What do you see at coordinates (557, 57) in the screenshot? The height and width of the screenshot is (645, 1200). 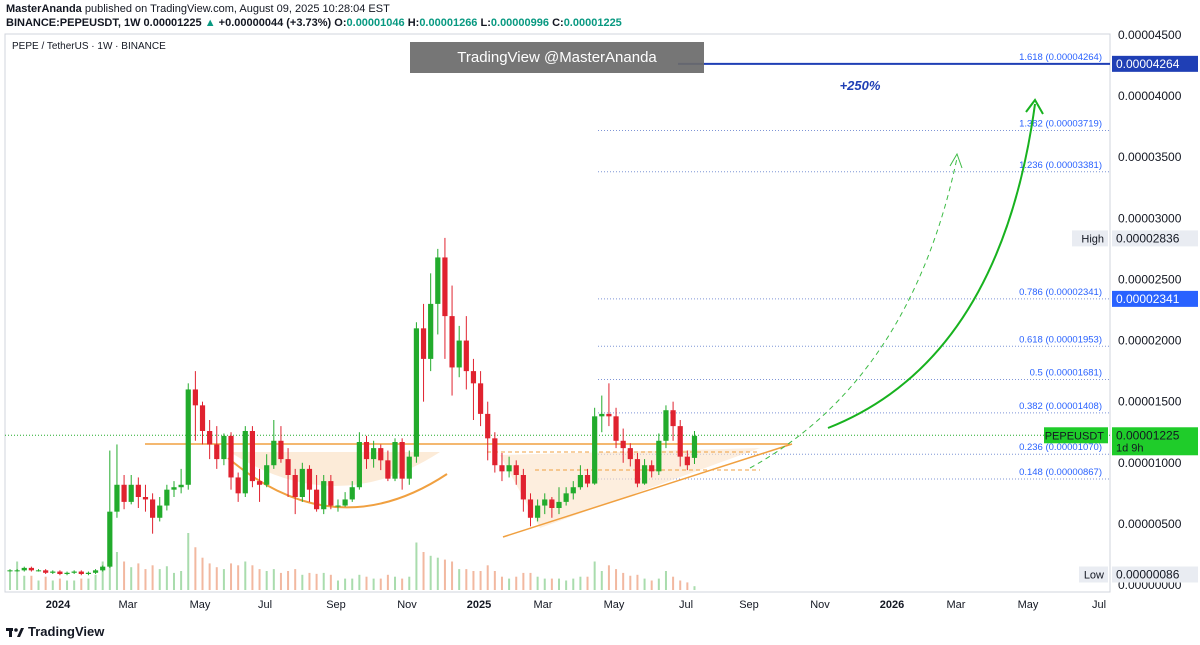 I see `watermark: TradingView @MasterAnanda` at bounding box center [557, 57].